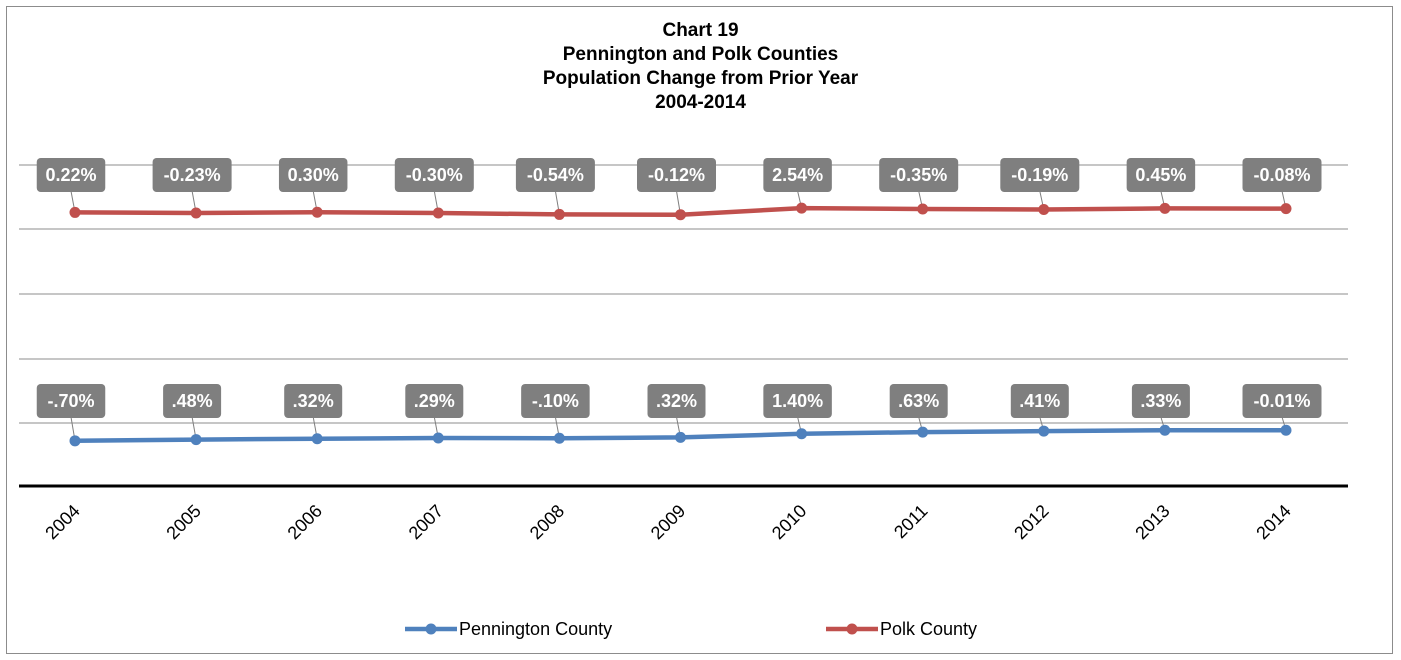  What do you see at coordinates (305, 522) in the screenshot?
I see `x-tick-label-2006: 2006` at bounding box center [305, 522].